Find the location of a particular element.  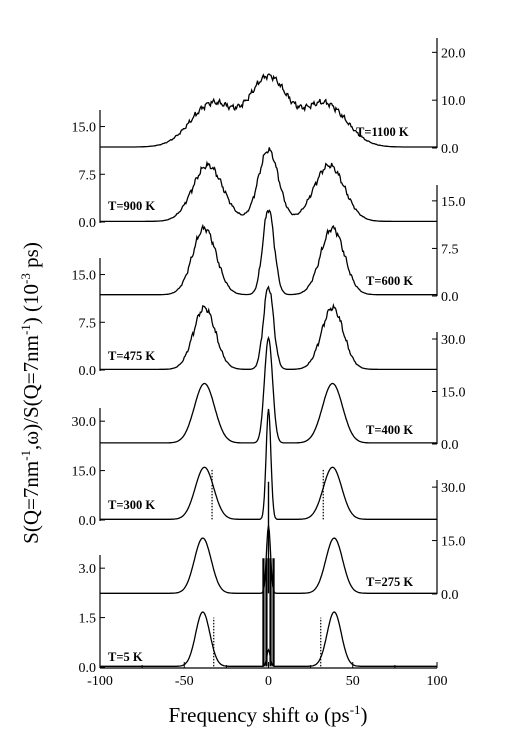

series-label: T=400 K is located at coordinates (389, 430).